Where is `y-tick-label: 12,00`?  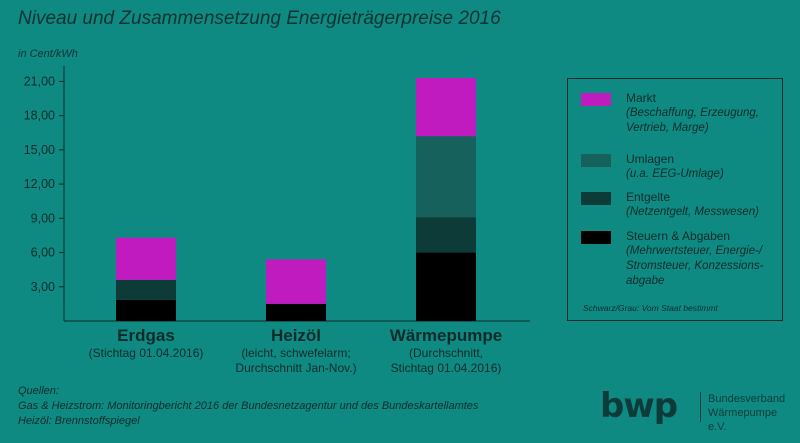
y-tick-label: 12,00 is located at coordinates (39, 184).